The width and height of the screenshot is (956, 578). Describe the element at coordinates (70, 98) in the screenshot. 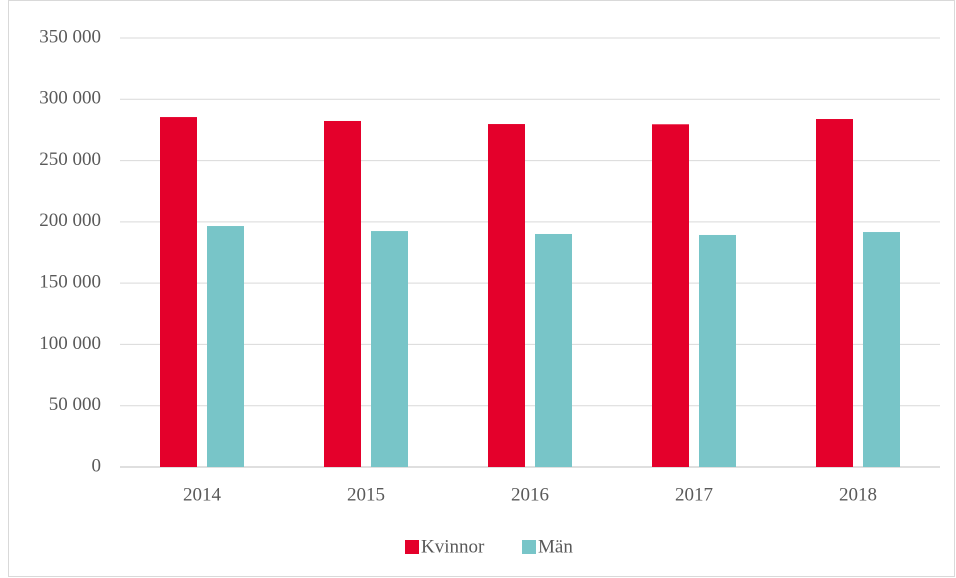

I see `y-tick-label: 300 000` at that location.